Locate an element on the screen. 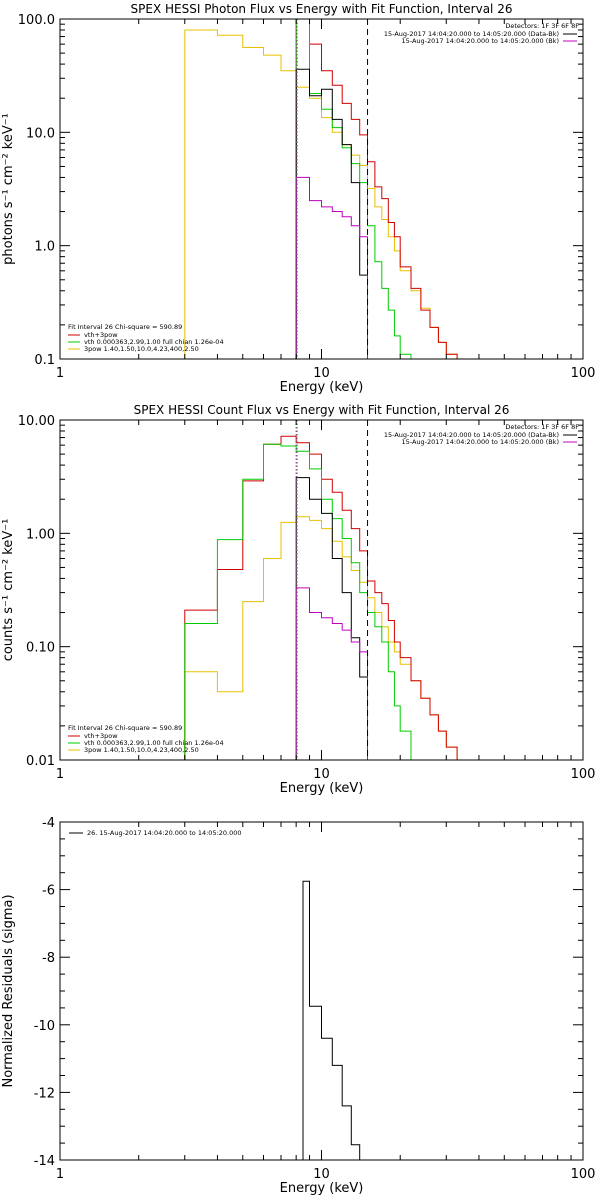  y-tick-label: 0.1 is located at coordinates (44, 360).